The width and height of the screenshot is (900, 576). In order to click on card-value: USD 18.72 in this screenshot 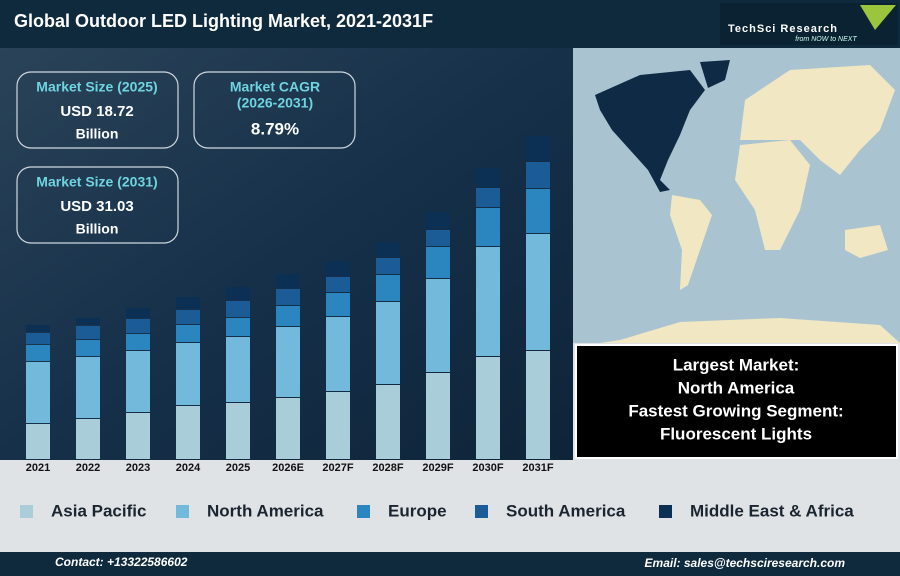, I will do `click(96, 111)`.